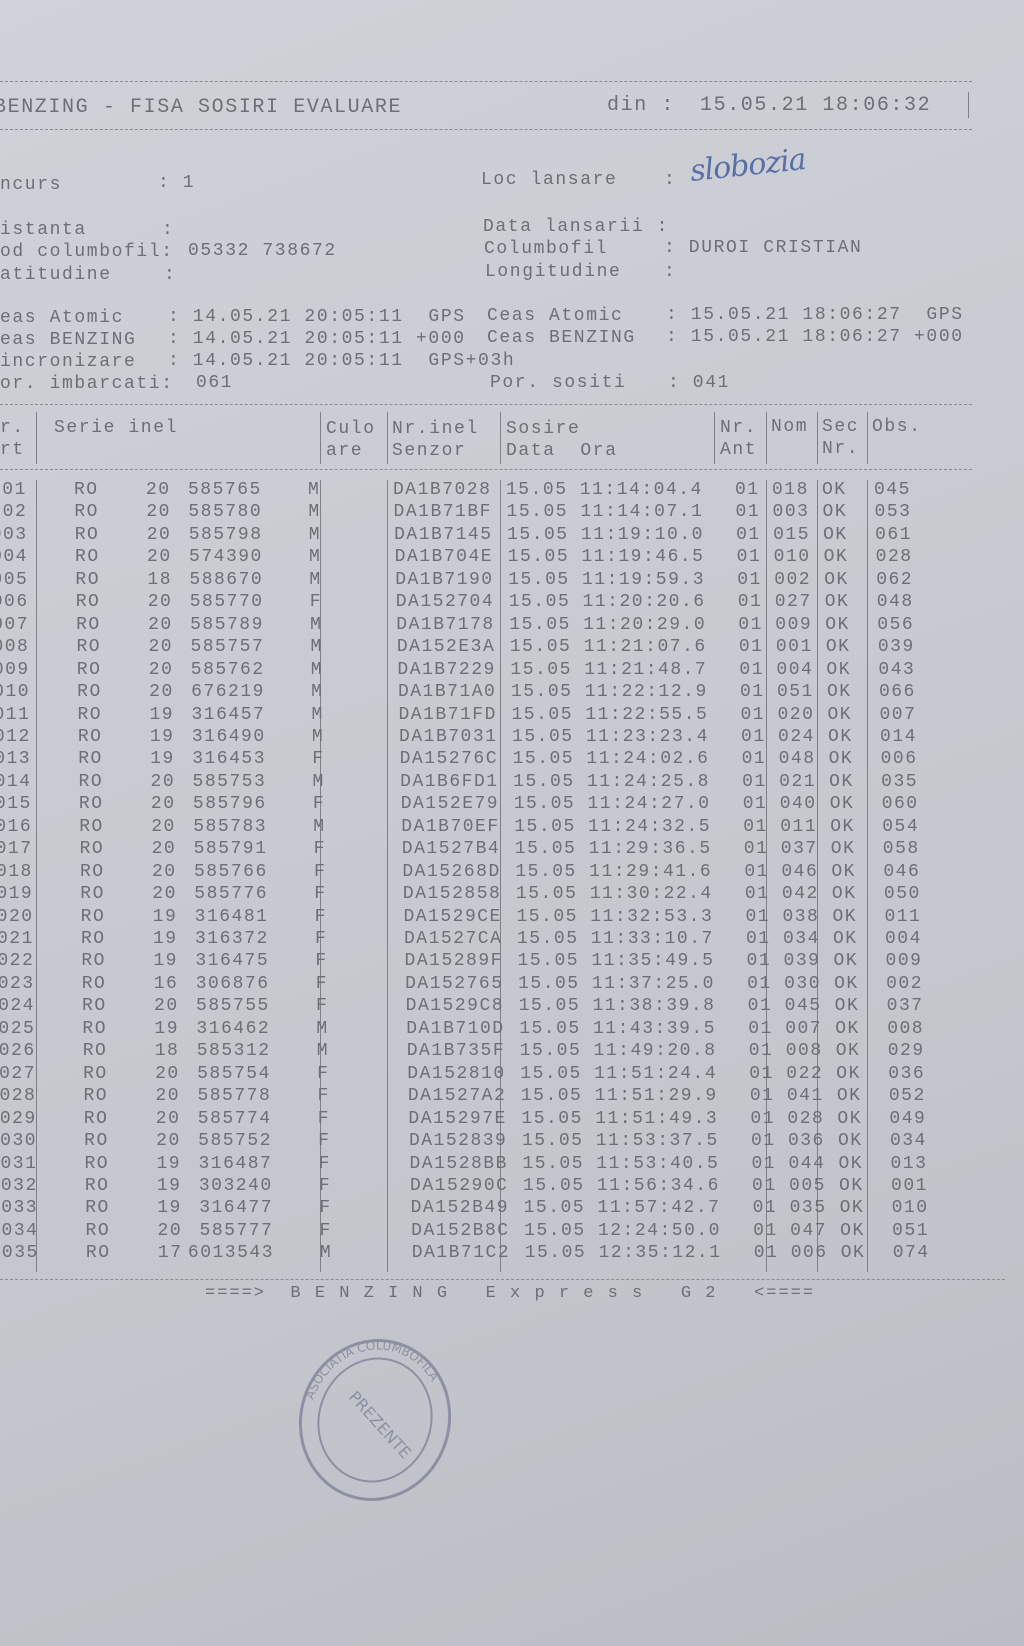 The image size is (1024, 1646). What do you see at coordinates (900, 781) in the screenshot?
I see `cell-obs: 035` at bounding box center [900, 781].